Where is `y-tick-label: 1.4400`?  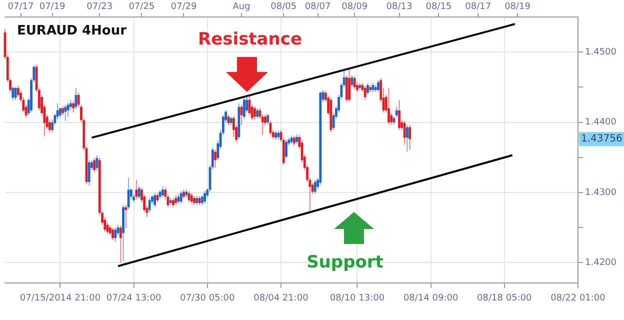 y-tick-label: 1.4400 is located at coordinates (601, 123).